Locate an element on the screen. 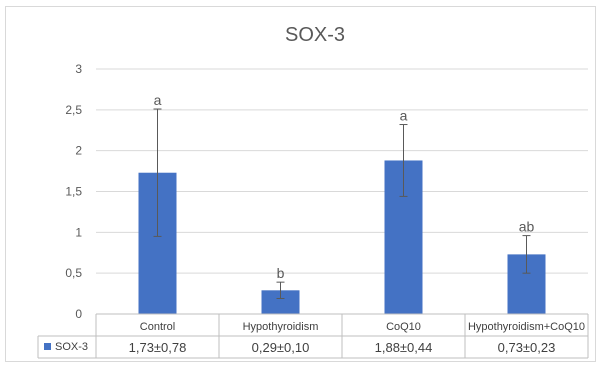 The height and width of the screenshot is (371, 606). y-axis-ticks: 0 0,5 1 1,5 2 2,5 3 is located at coordinates (73, 191).